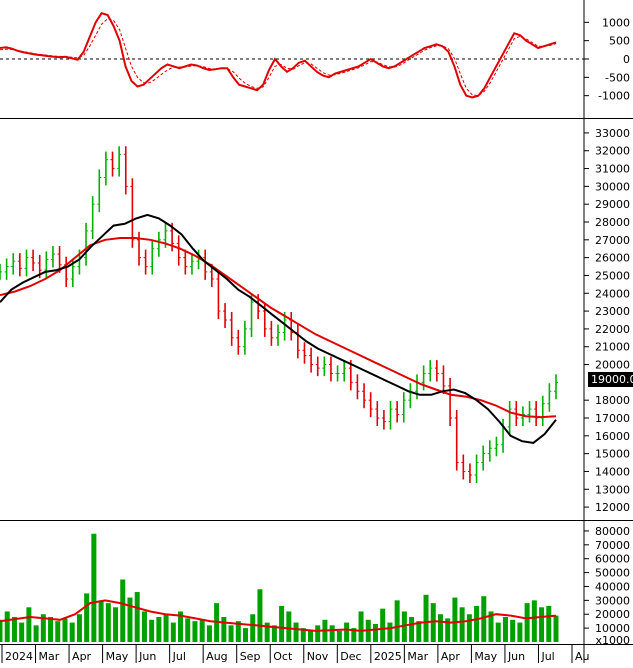 Image resolution: width=633 pixels, height=668 pixels. Describe the element at coordinates (617, 77) in the screenshot. I see `oscillator-axis-tick-label: -500` at that location.